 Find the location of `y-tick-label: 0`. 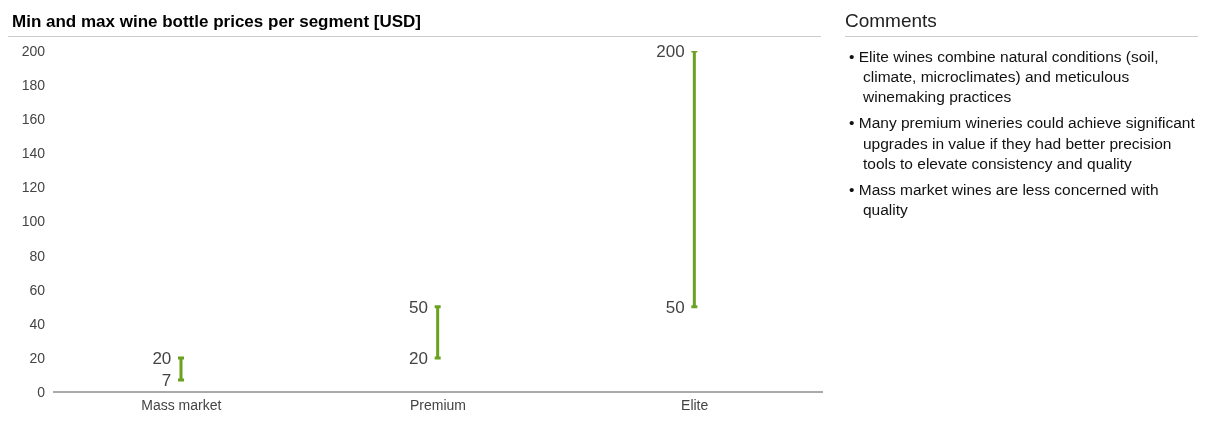

y-tick-label: 0 is located at coordinates (41, 391).